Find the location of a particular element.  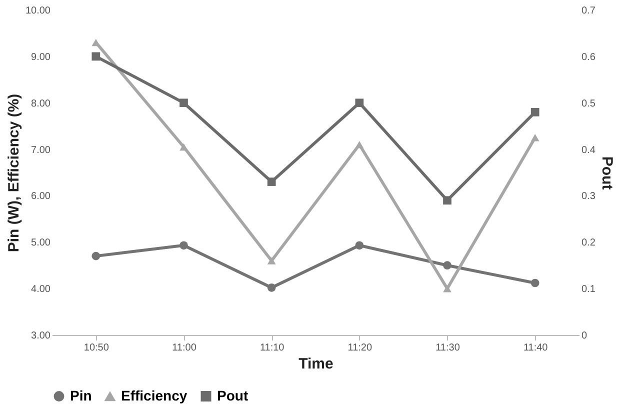

y2-tick-label: 0.6 is located at coordinates (589, 57).